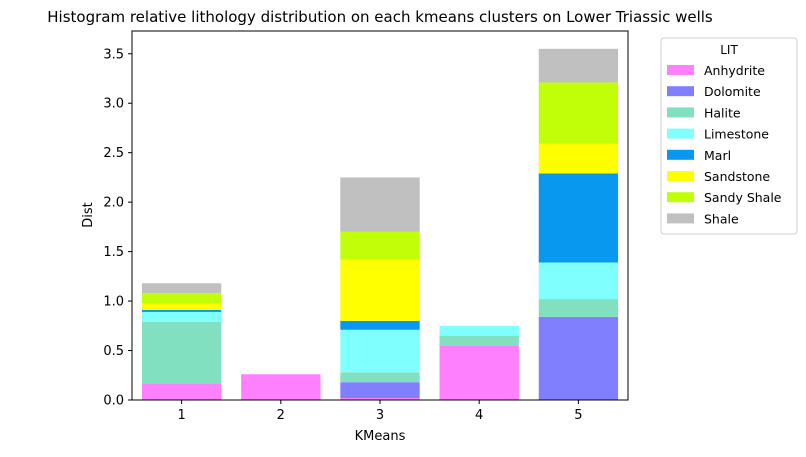 Image resolution: width=806 pixels, height=457 pixels. What do you see at coordinates (113, 153) in the screenshot?
I see `y-tick-label: 2.5` at bounding box center [113, 153].